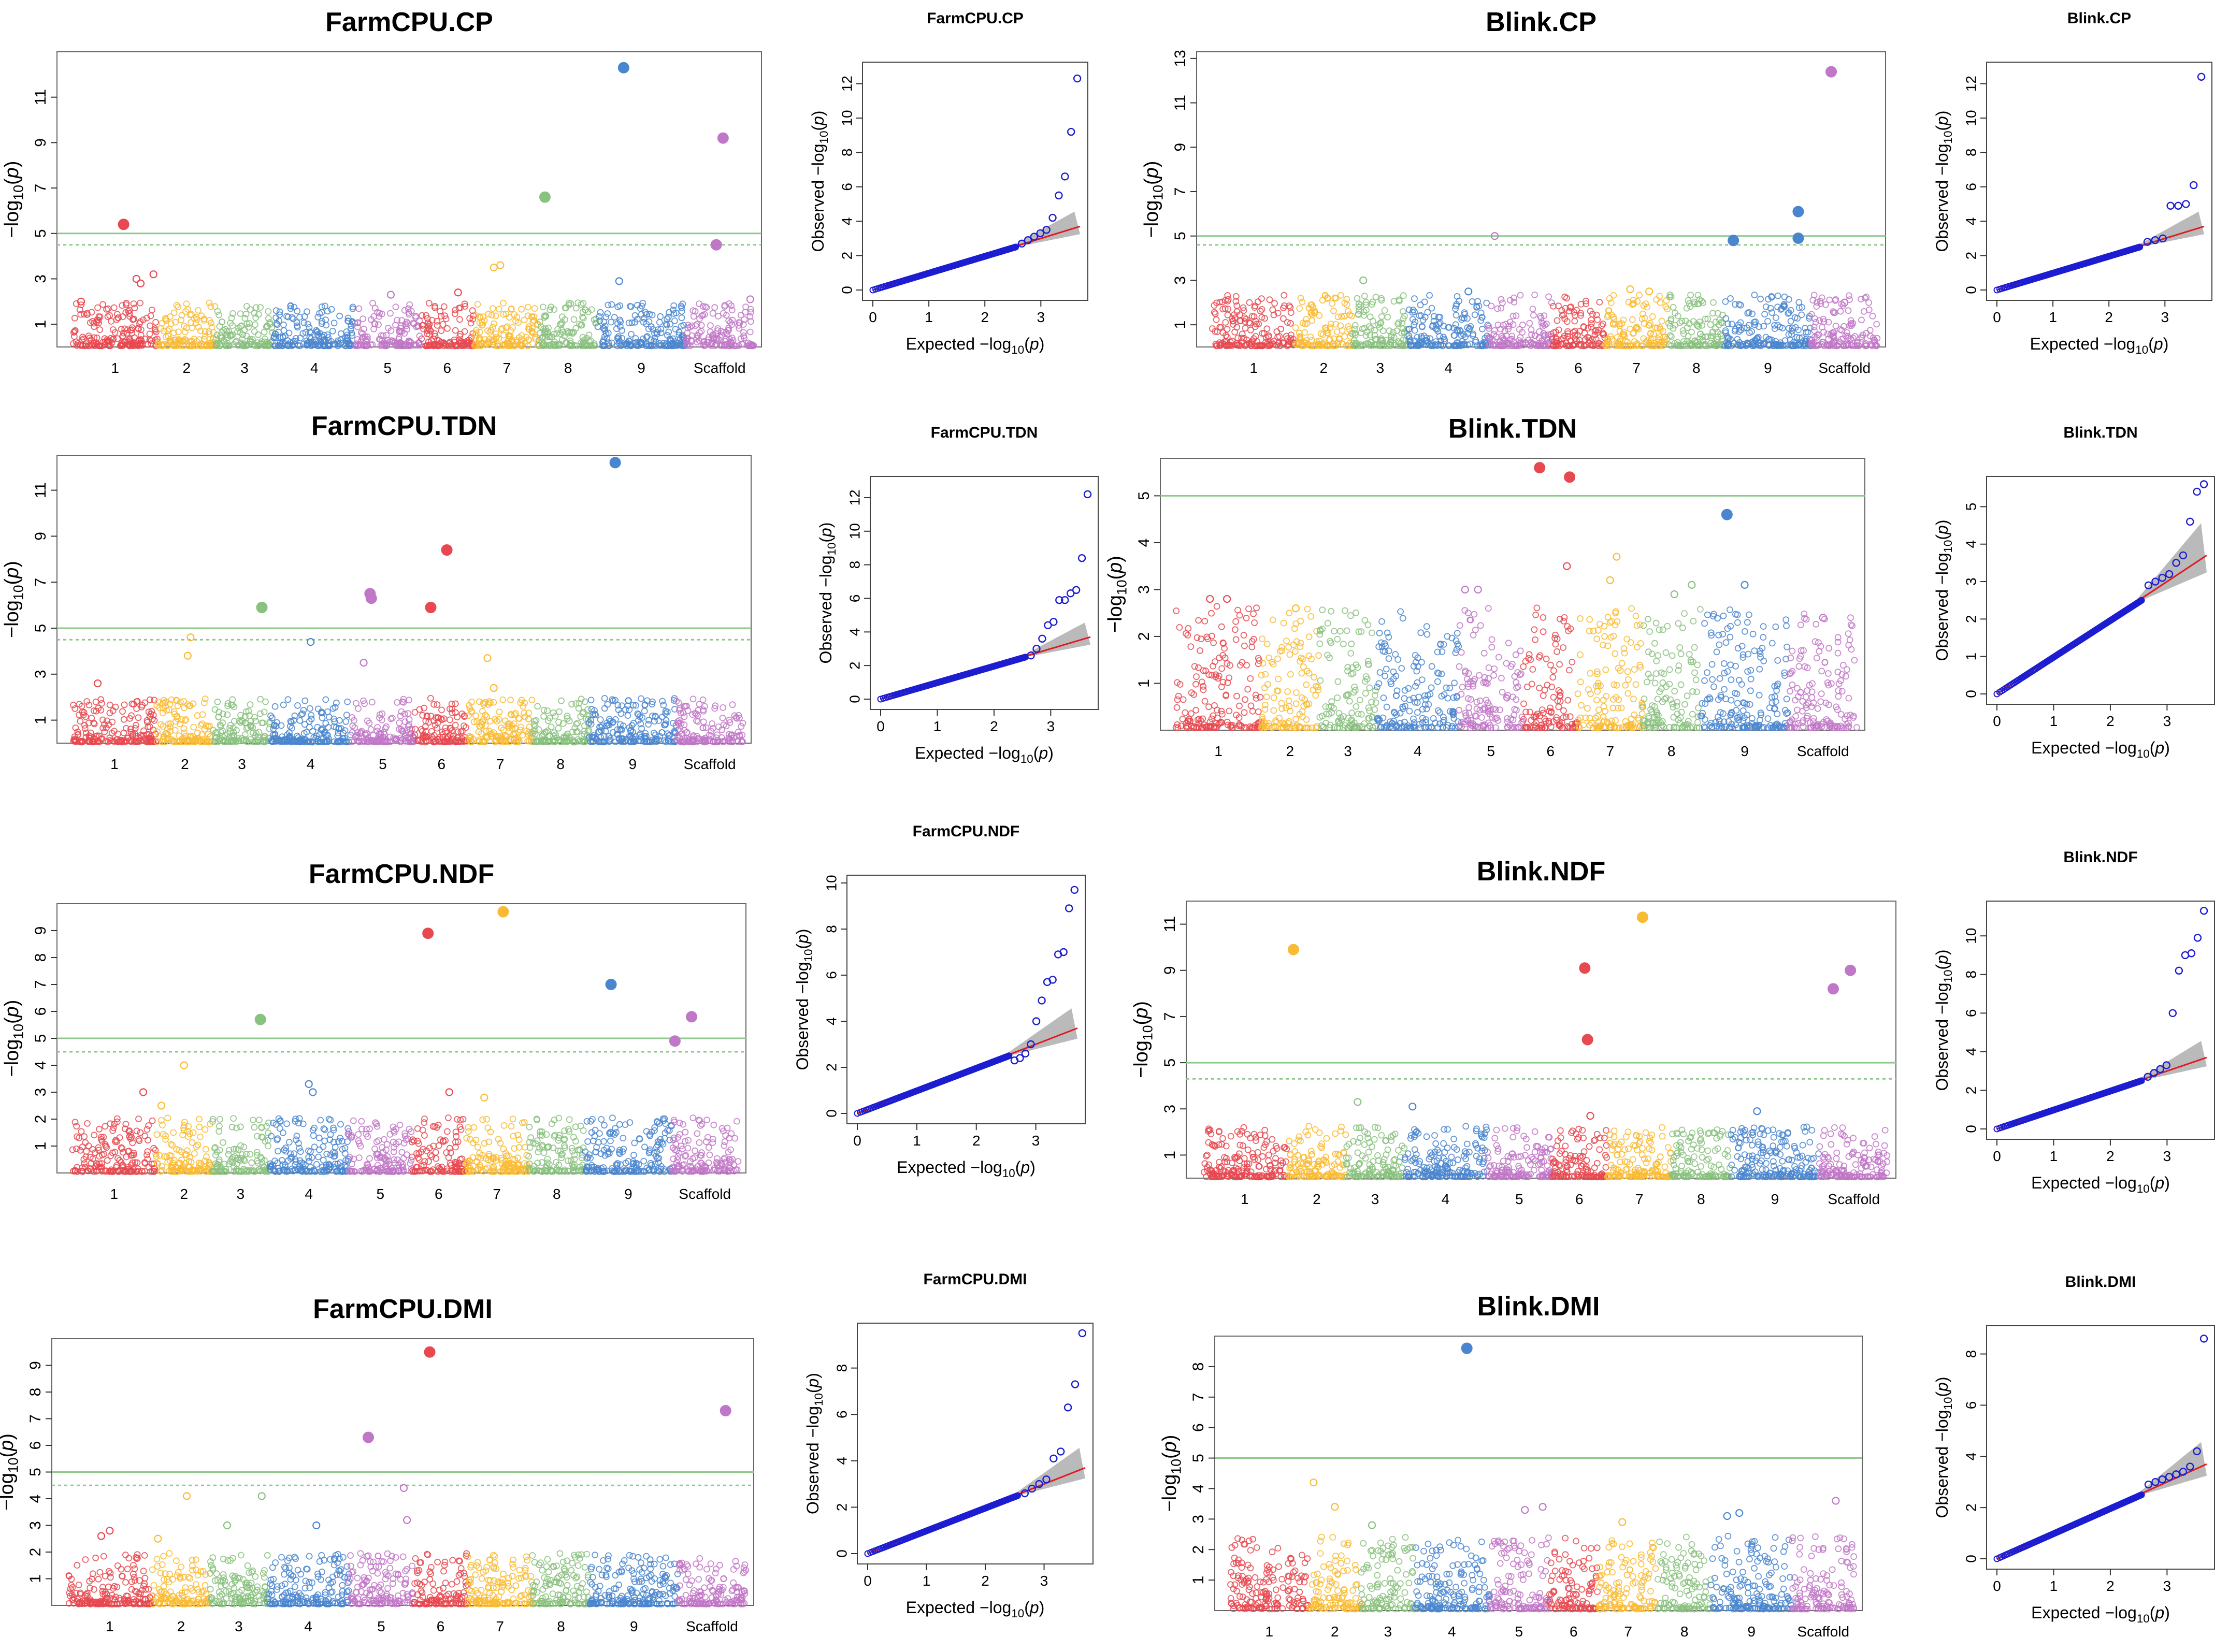 The height and width of the screenshot is (1652, 2229). Describe the element at coordinates (847, 153) in the screenshot. I see `y-tick-label: 8` at that location.